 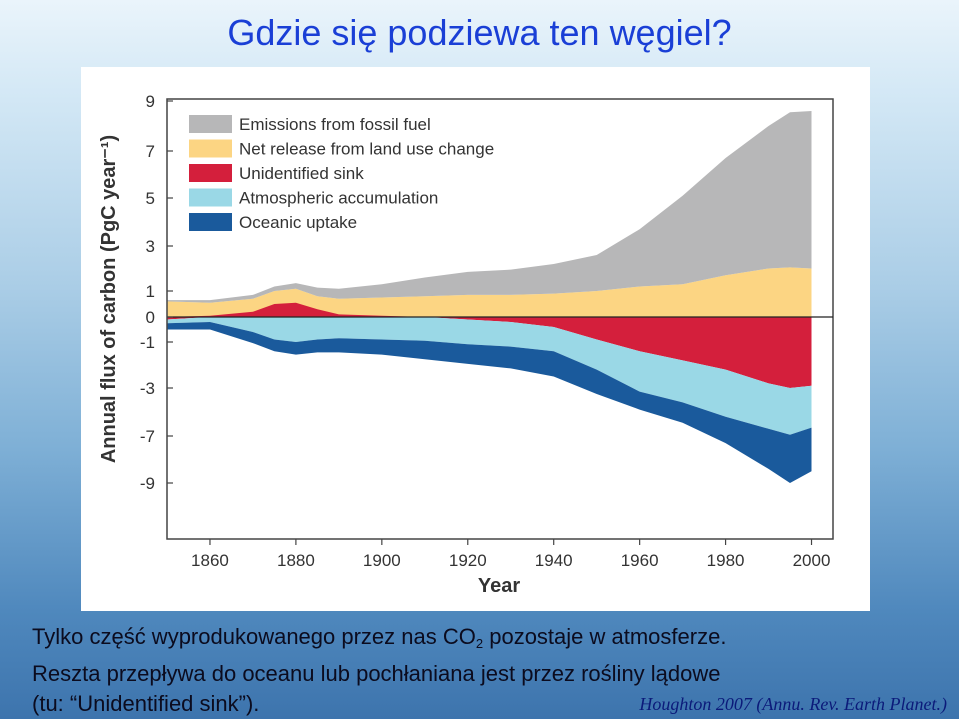 What do you see at coordinates (147, 483) in the screenshot?
I see `y-tick-label: -9` at bounding box center [147, 483].